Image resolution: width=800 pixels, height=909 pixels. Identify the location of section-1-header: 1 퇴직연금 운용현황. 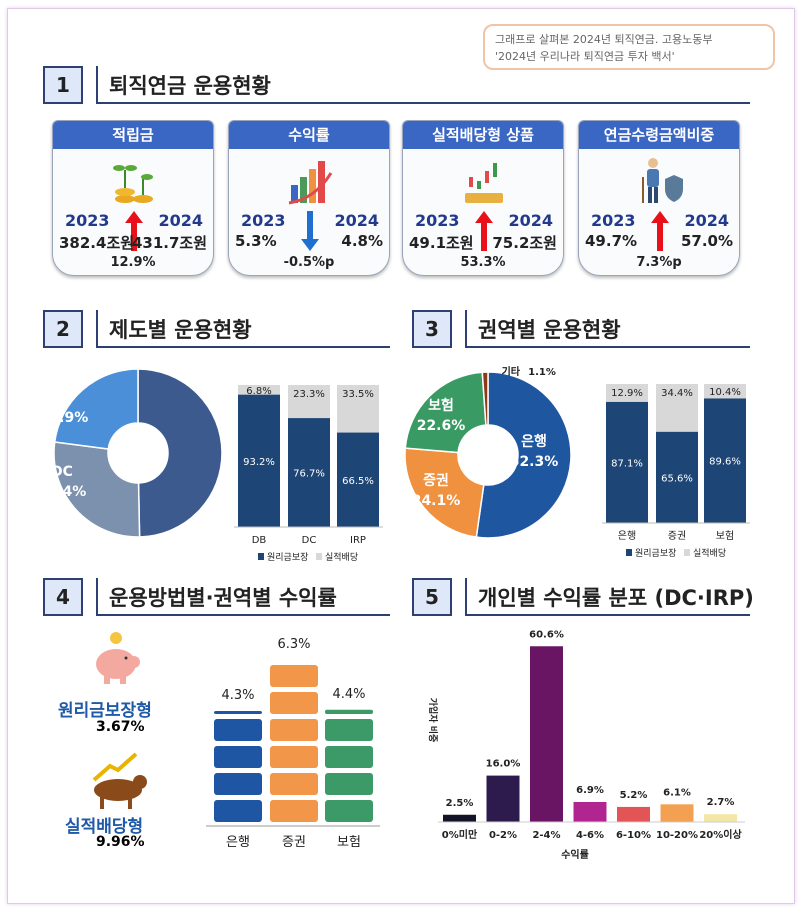
(396, 85).